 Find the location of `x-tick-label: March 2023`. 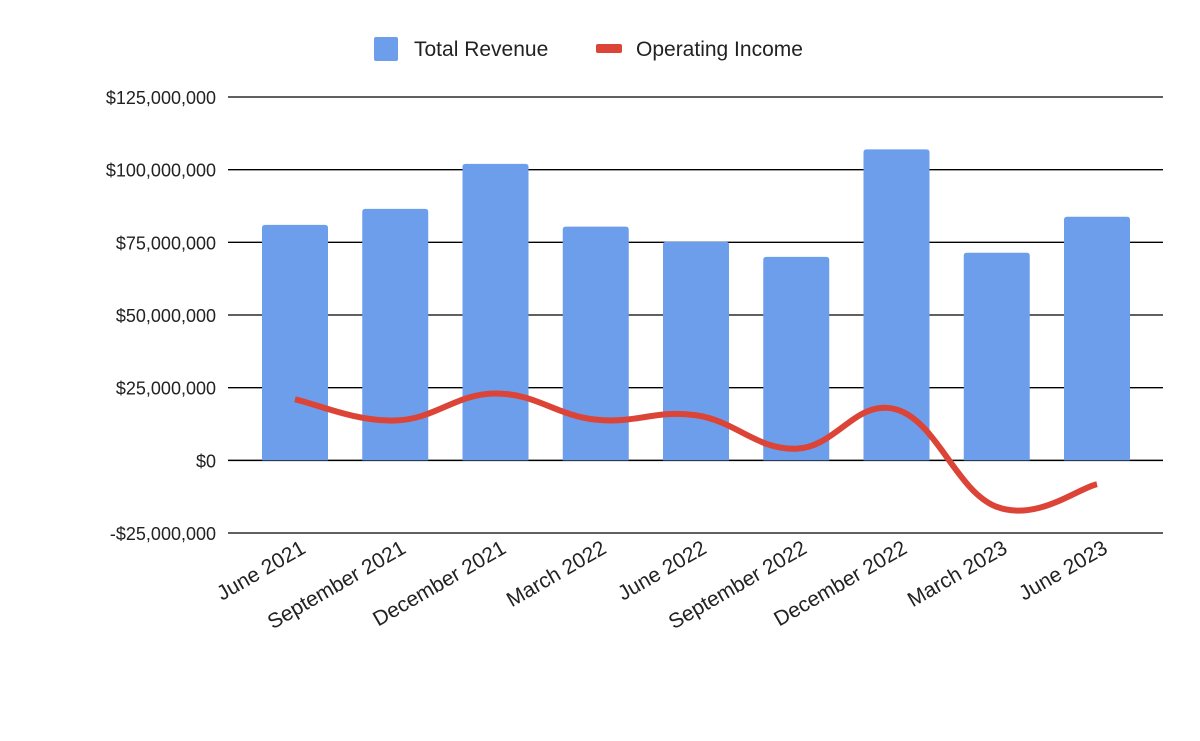

x-tick-label: March 2023 is located at coordinates (958, 573).